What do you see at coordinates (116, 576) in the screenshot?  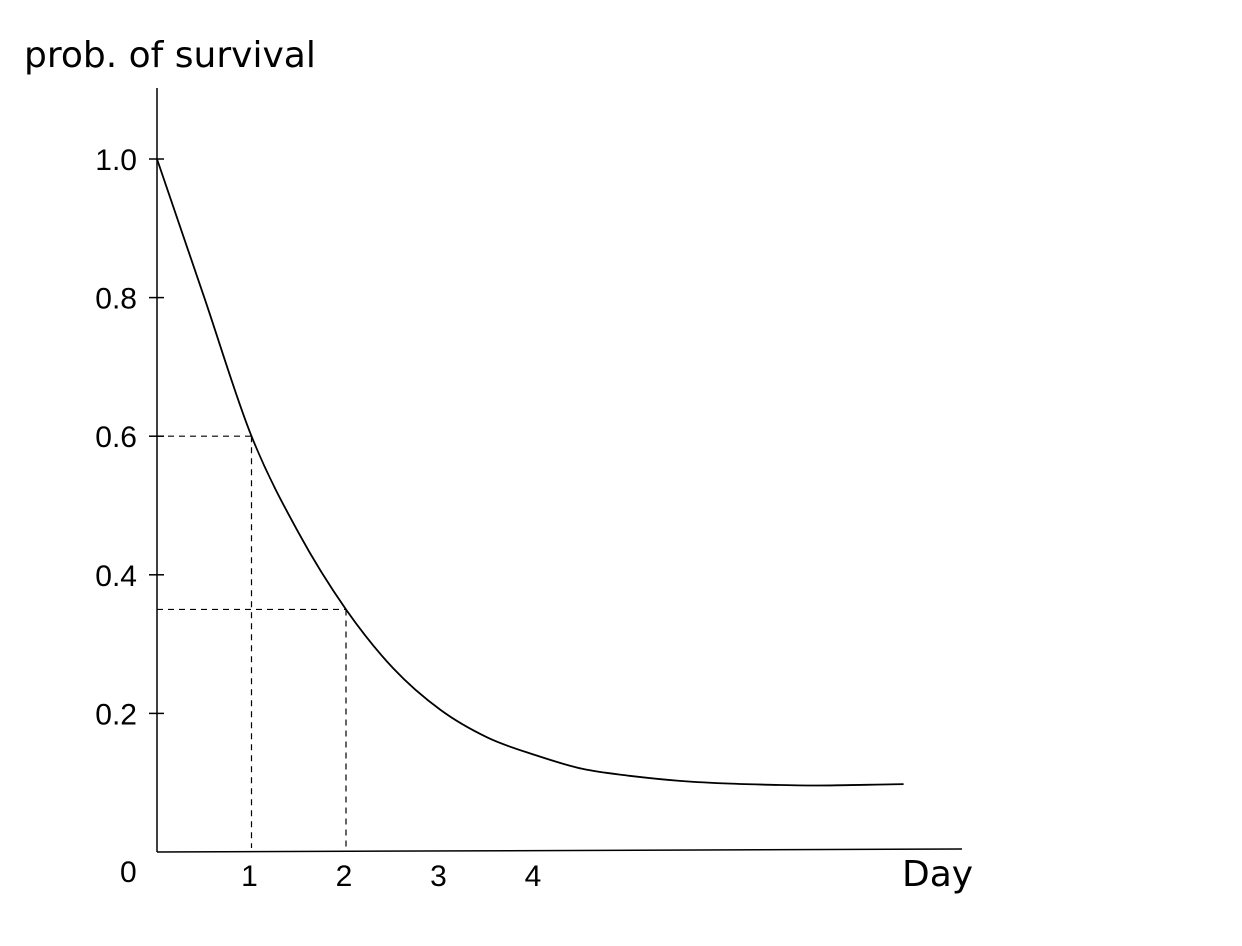 I see `y-tick-label: 0.4` at bounding box center [116, 576].